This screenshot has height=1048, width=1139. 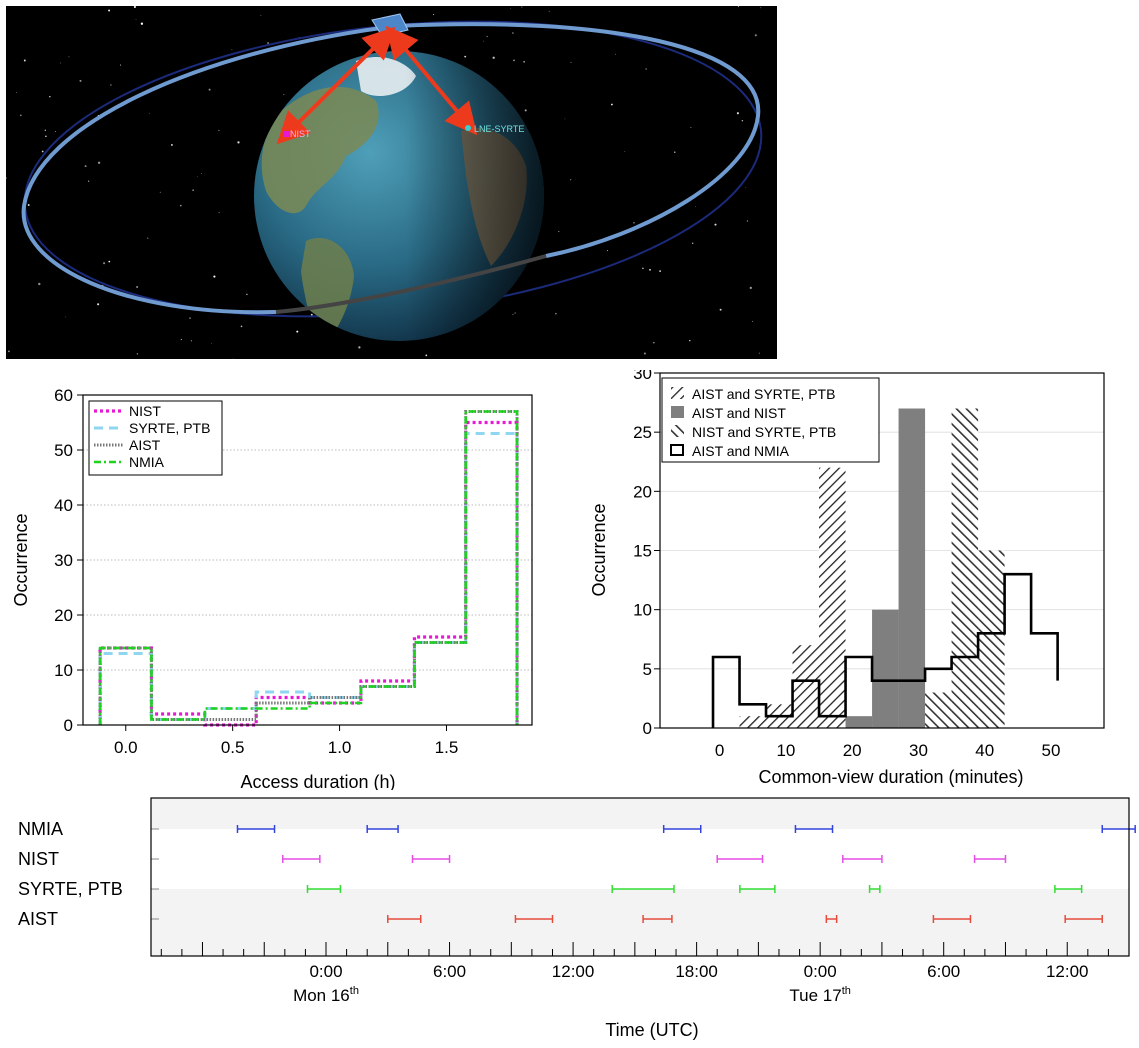 I want to click on nist-marker, so click(x=286, y=134).